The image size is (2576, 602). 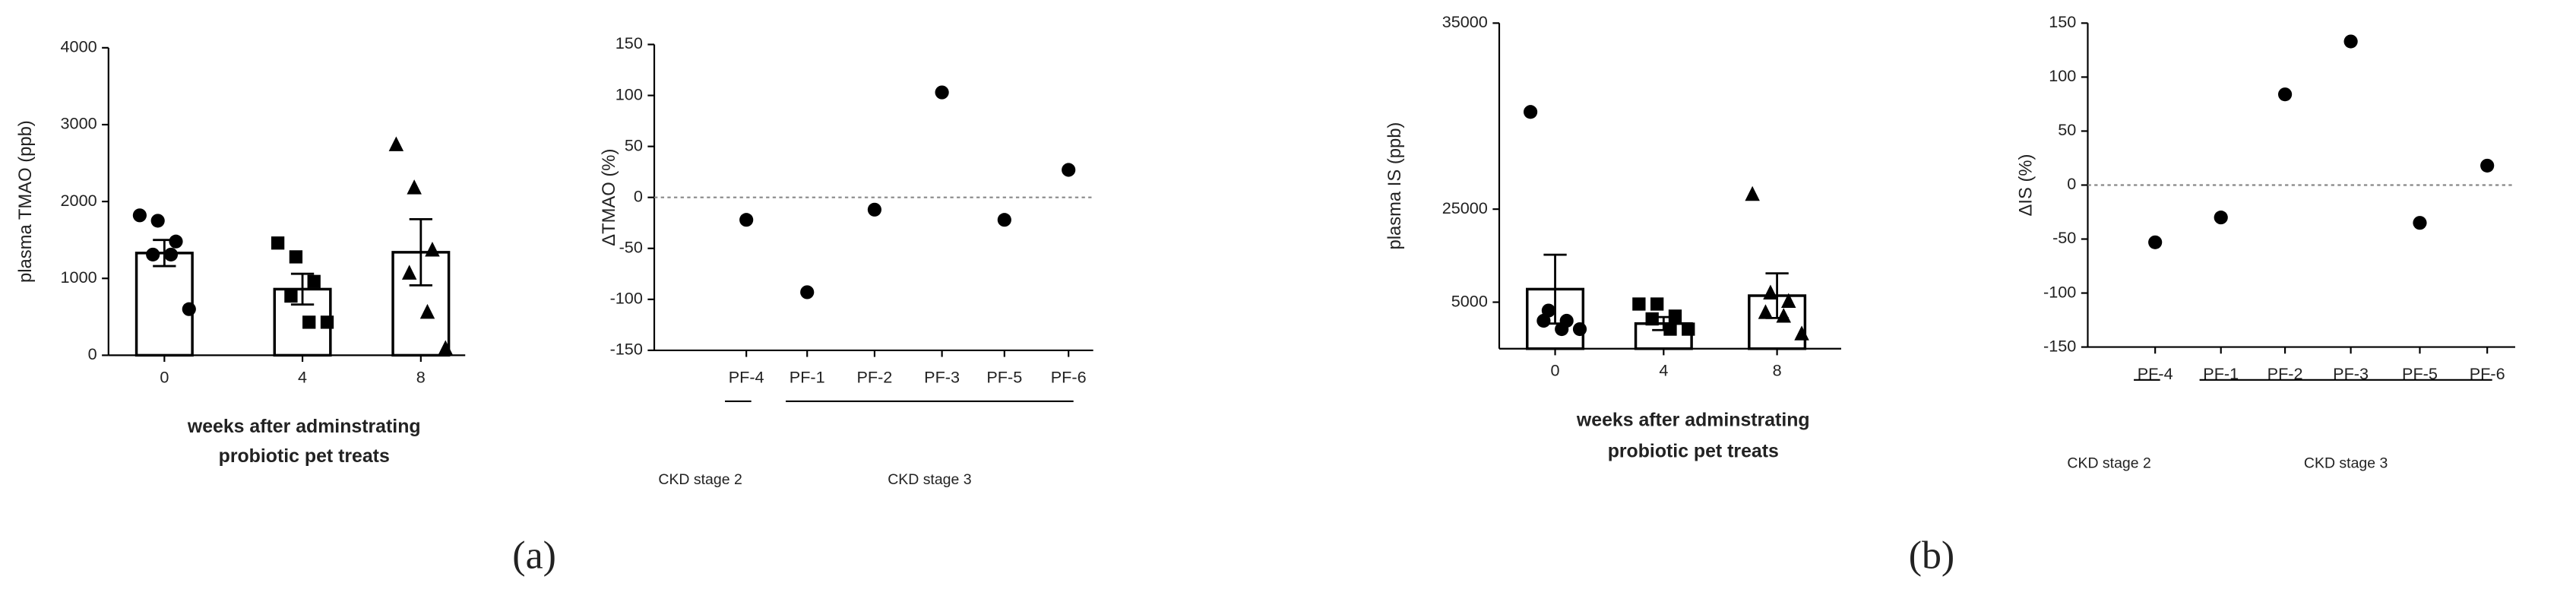 I want to click on x-tick-label: PF-1, so click(x=808, y=376).